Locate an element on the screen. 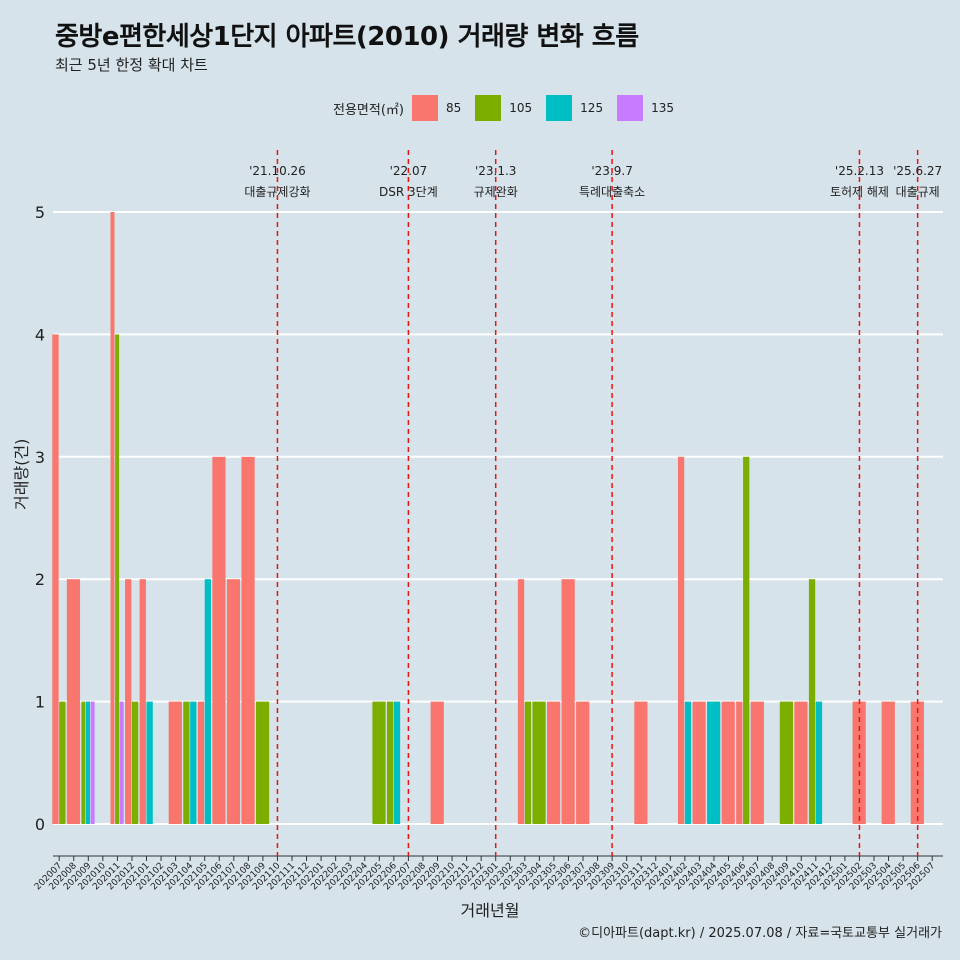 This screenshot has width=960, height=960. legend: 전용면적(㎡) 85 105 125 135 is located at coordinates (510, 108).